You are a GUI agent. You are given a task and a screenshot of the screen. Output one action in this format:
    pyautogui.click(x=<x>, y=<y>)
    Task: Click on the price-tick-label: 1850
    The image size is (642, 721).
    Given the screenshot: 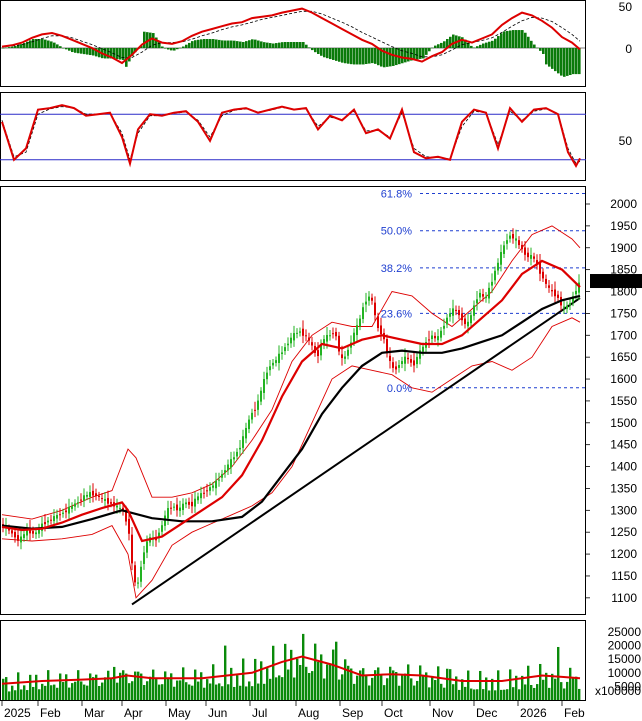 What is the action you would take?
    pyautogui.click(x=623, y=270)
    